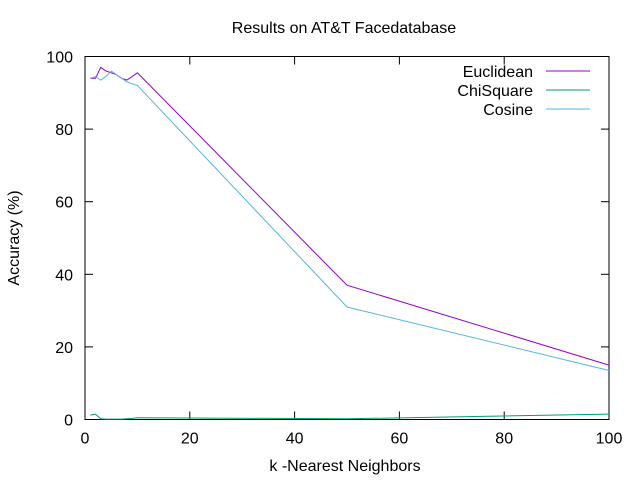 Image resolution: width=640 pixels, height=480 pixels. What do you see at coordinates (350, 416) in the screenshot?
I see `series-line-chisquare` at bounding box center [350, 416].